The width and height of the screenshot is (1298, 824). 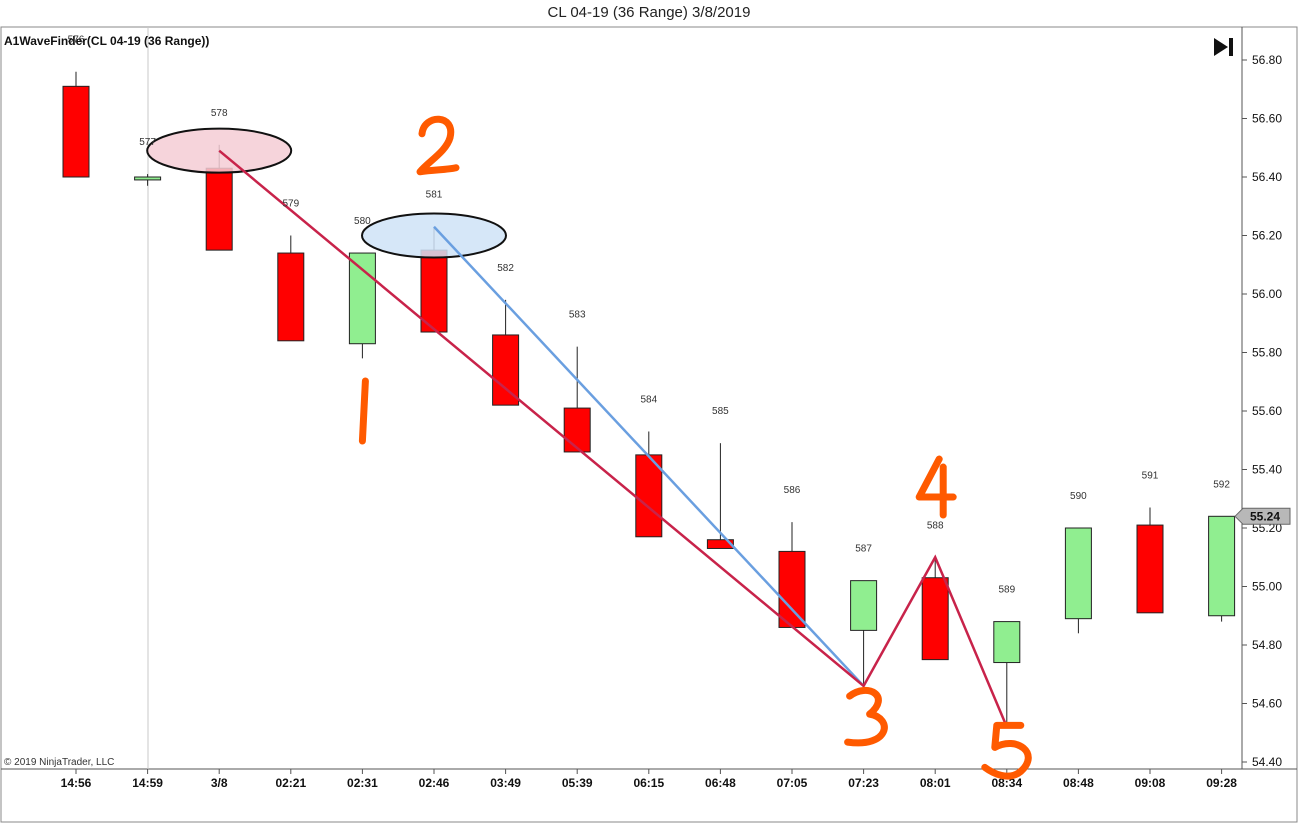 What do you see at coordinates (935, 783) in the screenshot?
I see `time-tick-label: 08:01` at bounding box center [935, 783].